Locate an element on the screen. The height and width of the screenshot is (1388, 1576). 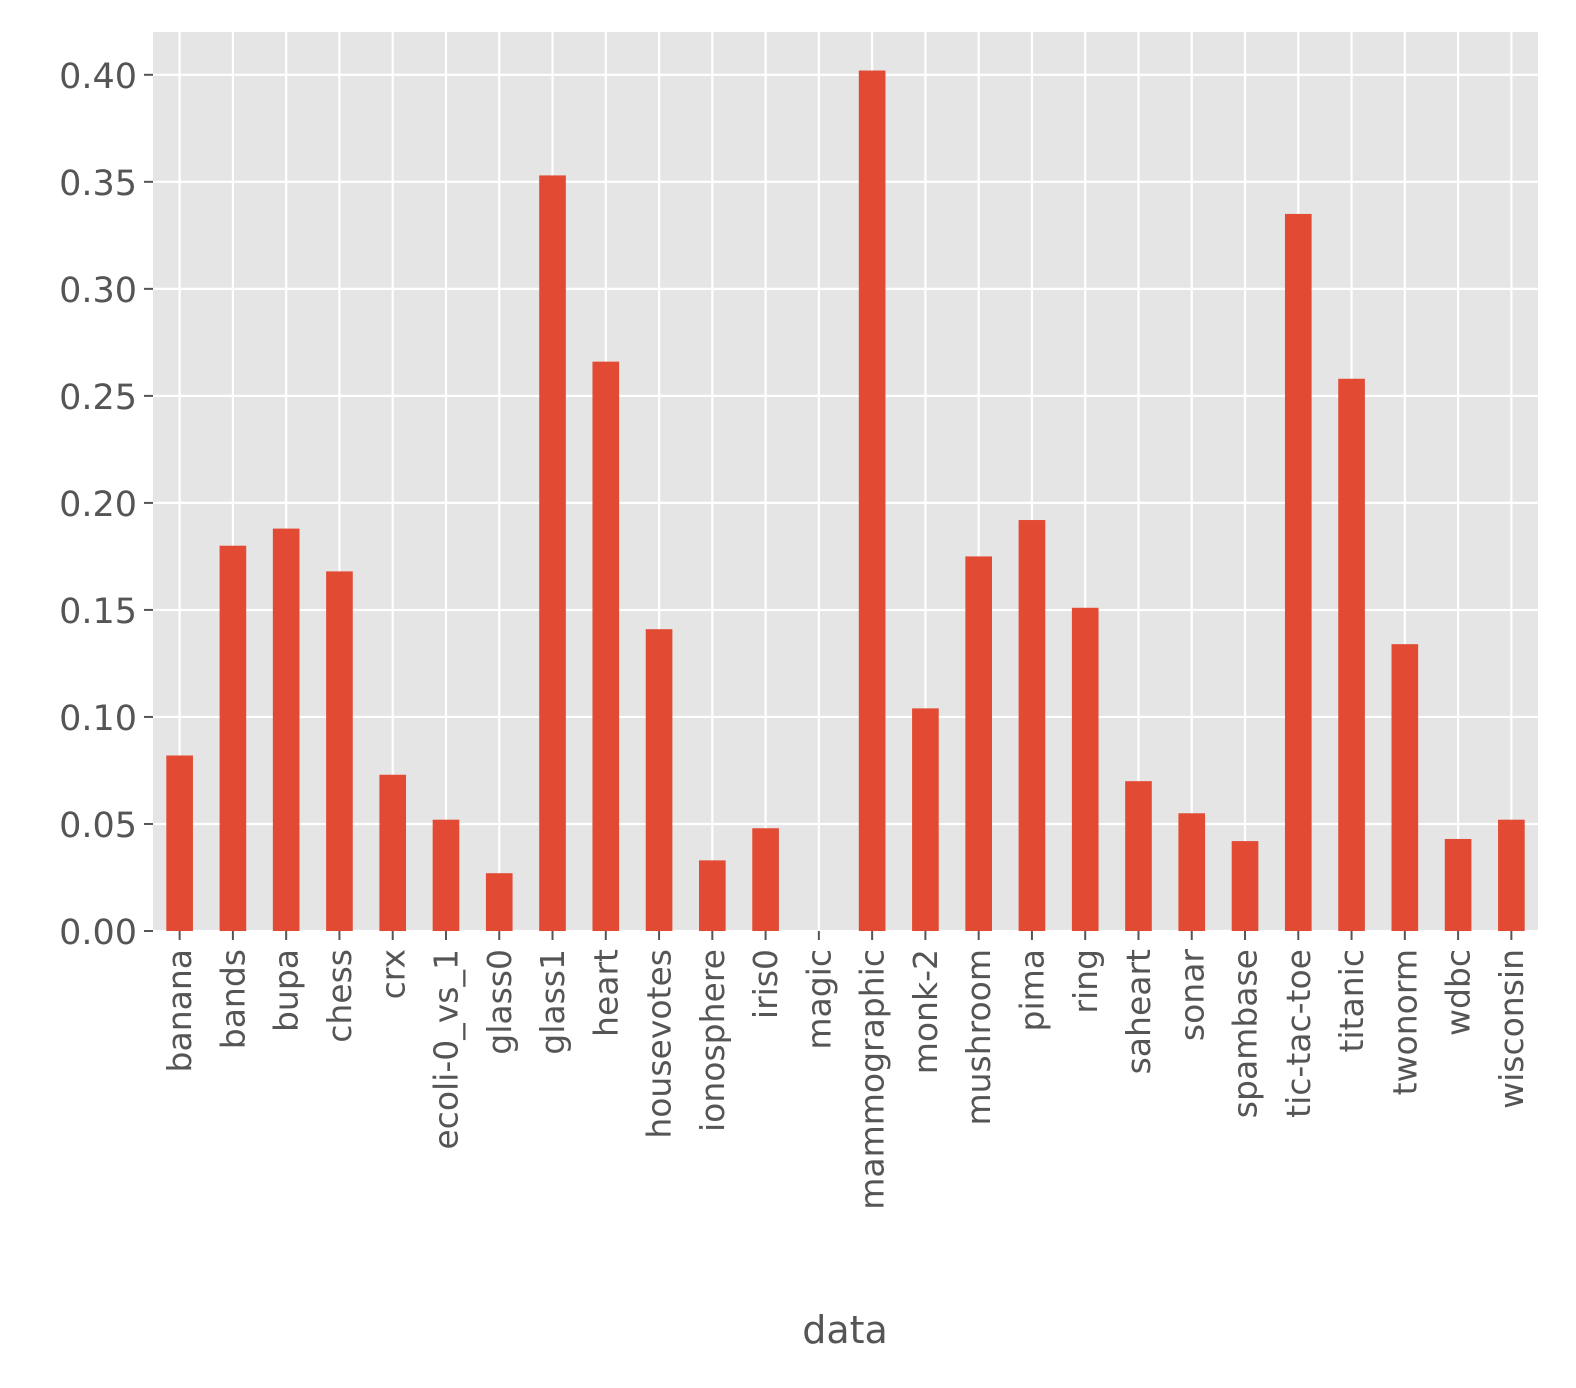
x-tick-label: saheart is located at coordinates (1138, 1011).